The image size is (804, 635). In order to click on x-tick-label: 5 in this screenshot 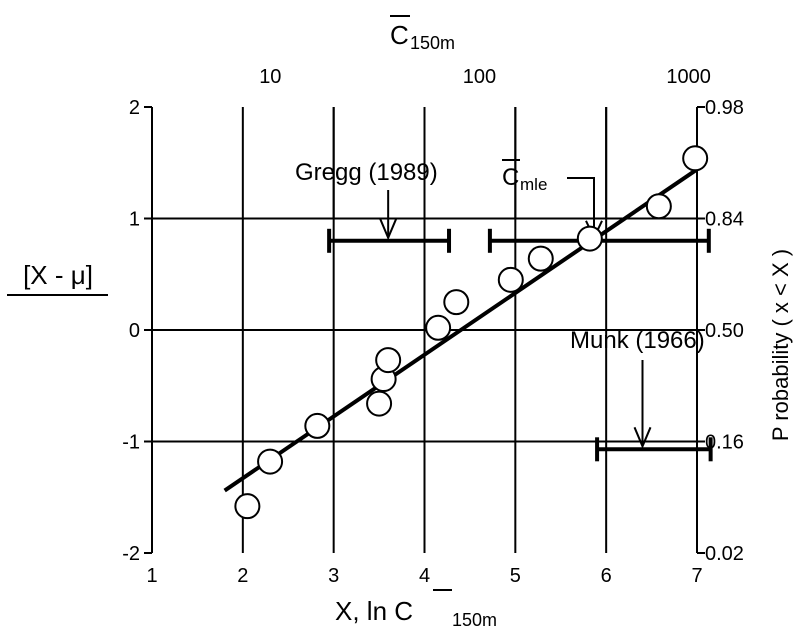, I will do `click(515, 576)`.